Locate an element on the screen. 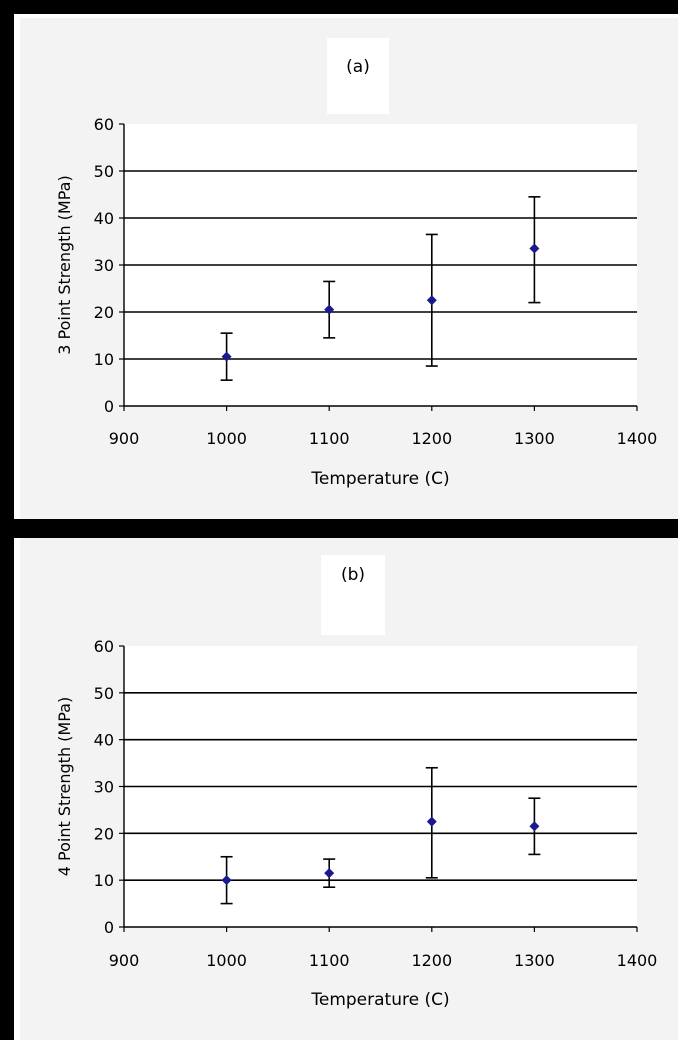 The image size is (678, 1040). frame-border-top is located at coordinates (339, 7).